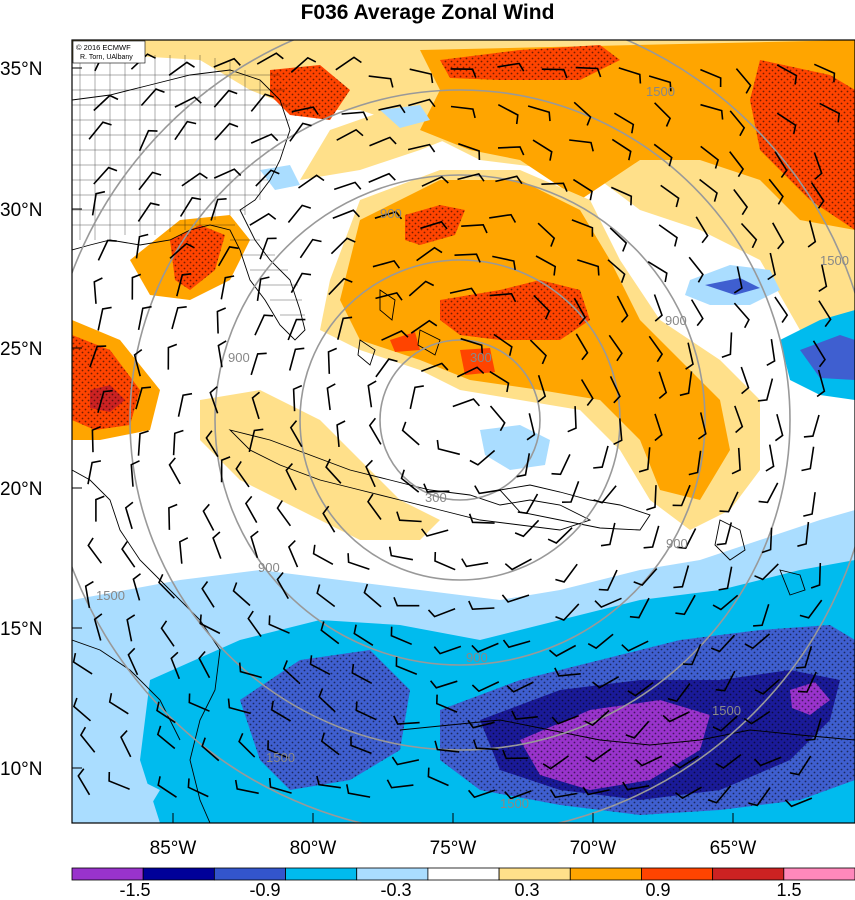 This screenshot has height=900, width=855. I want to click on colorbar-label-neg0.9: -0.9, so click(264, 890).